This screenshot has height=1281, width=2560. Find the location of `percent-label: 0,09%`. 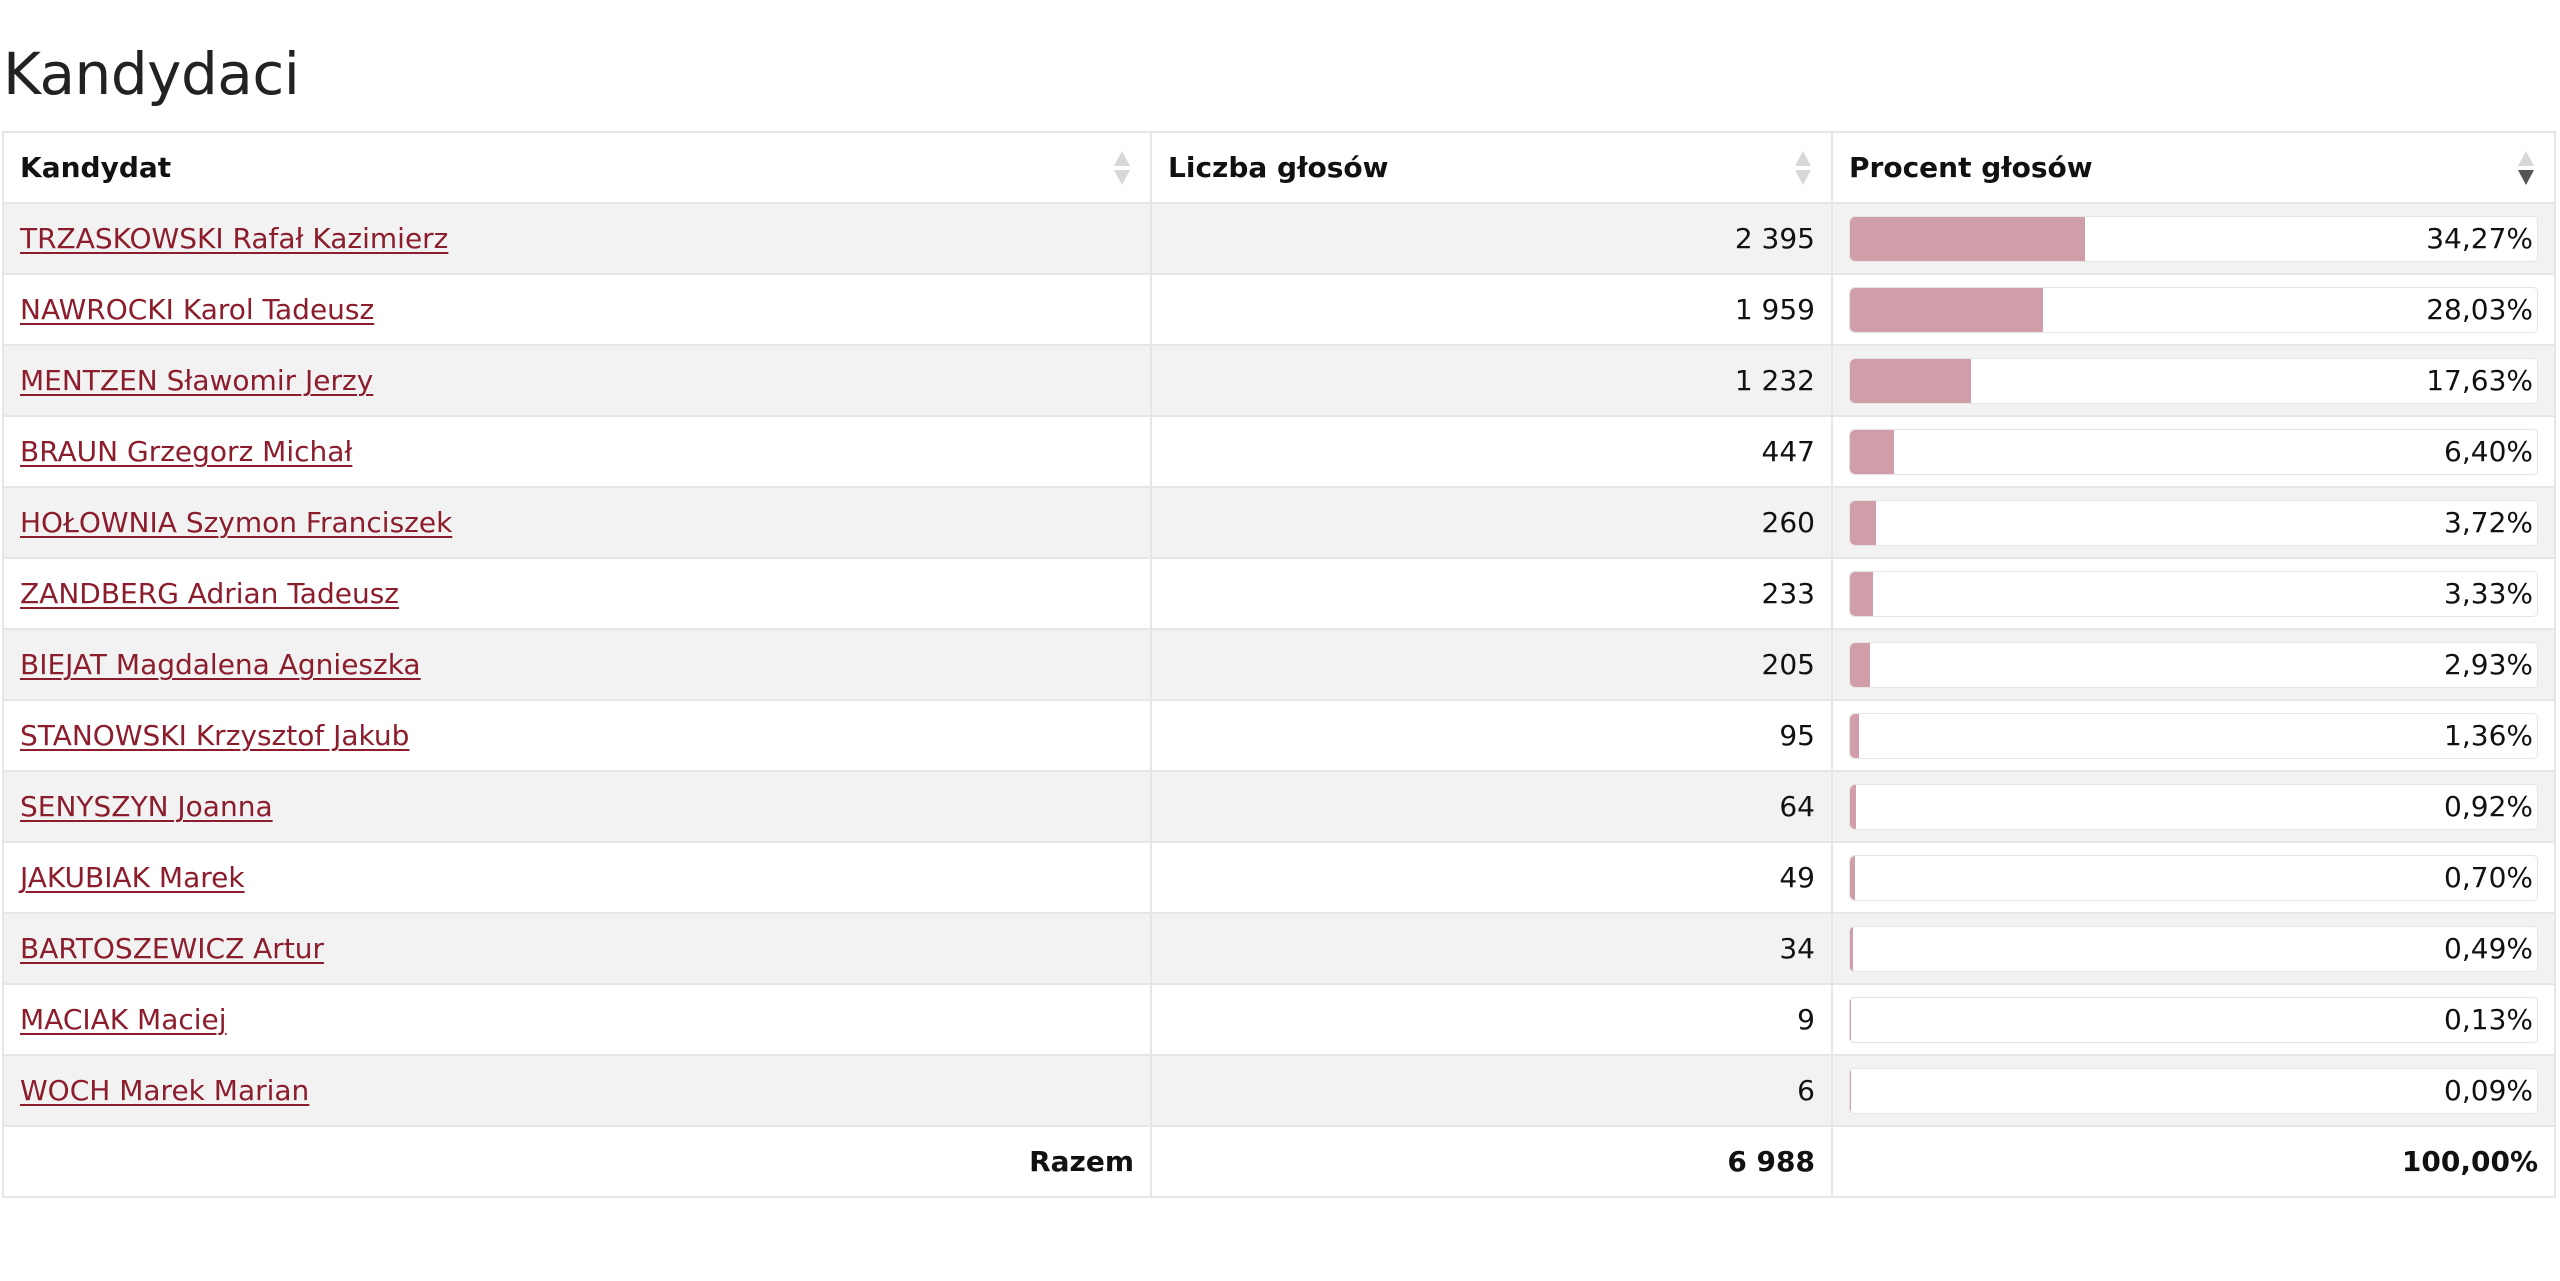

percent-label: 0,09% is located at coordinates (2488, 1090).